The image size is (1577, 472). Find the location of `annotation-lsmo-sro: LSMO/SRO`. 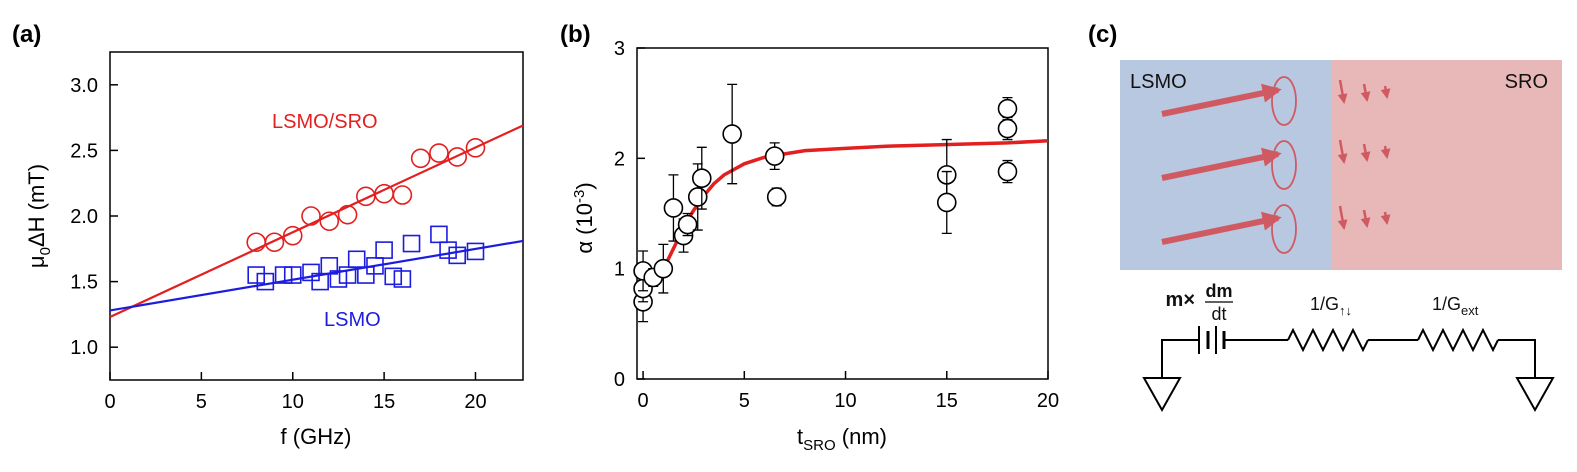

annotation-lsmo-sro: LSMO/SRO is located at coordinates (325, 122).